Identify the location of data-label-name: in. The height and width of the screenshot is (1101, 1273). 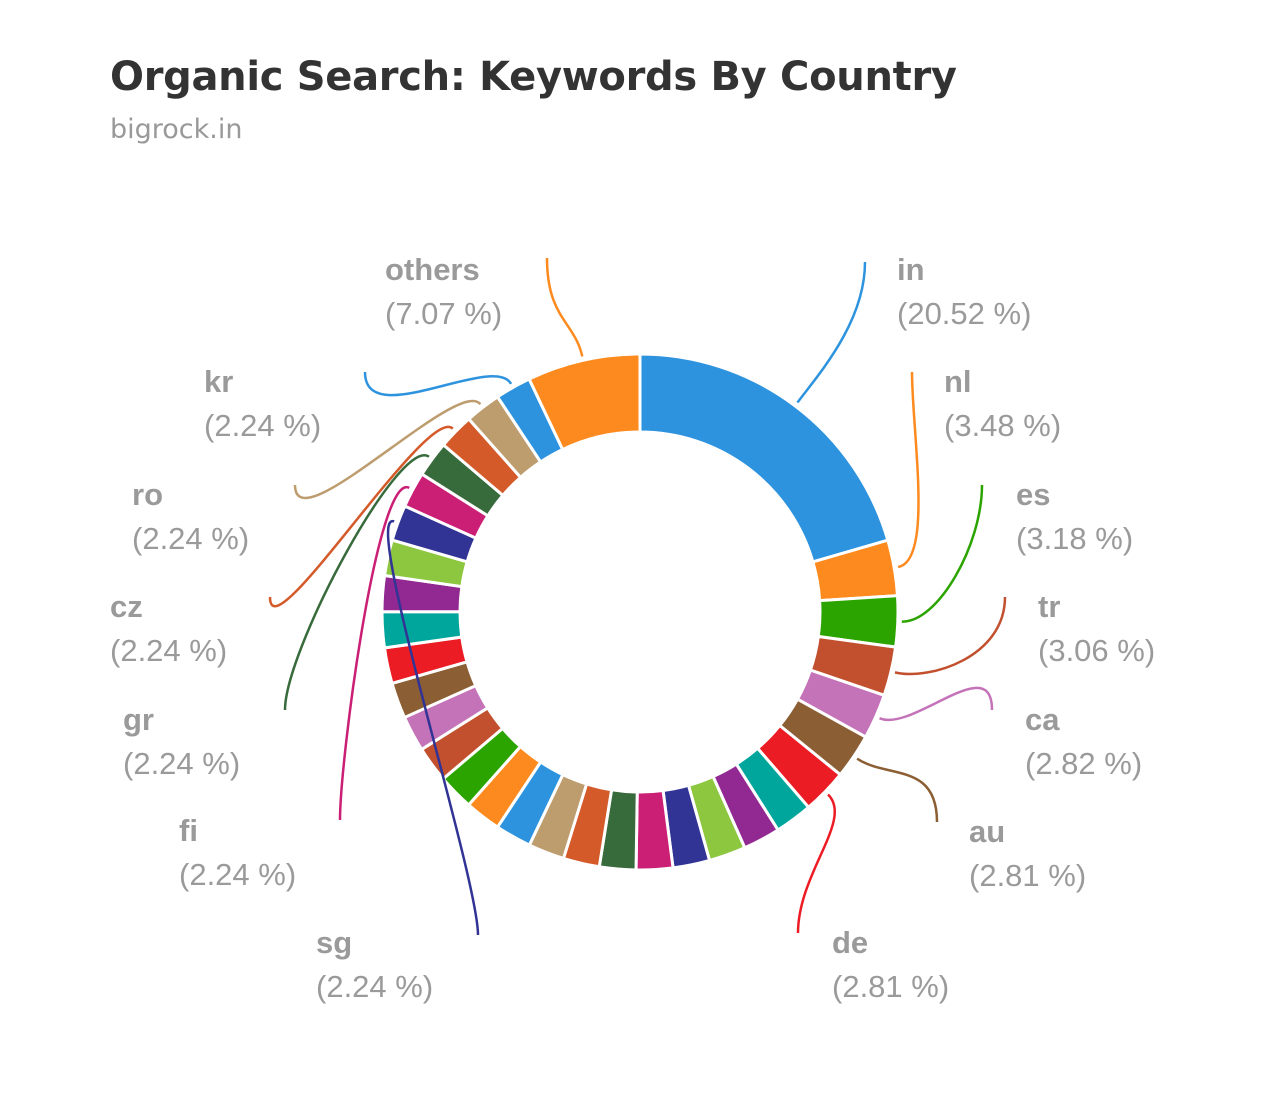
(911, 269).